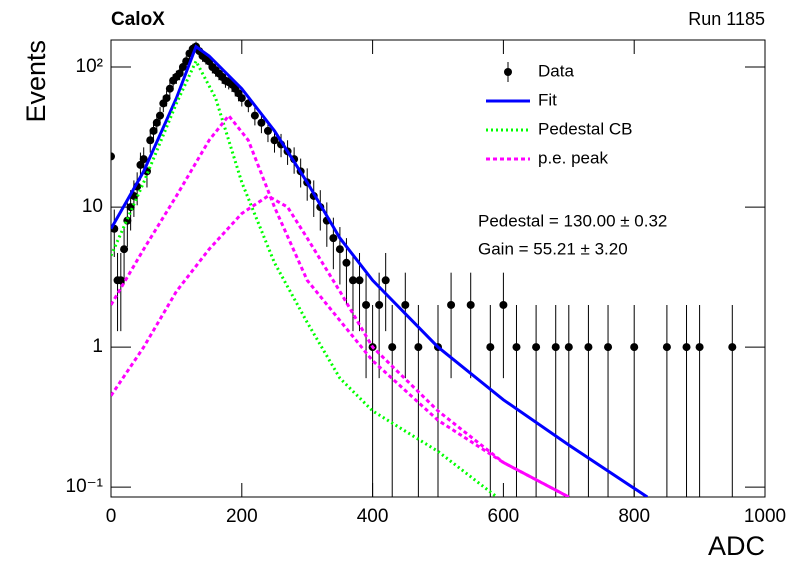  Describe the element at coordinates (92, 206) in the screenshot. I see `y-tick-label: 10` at that location.